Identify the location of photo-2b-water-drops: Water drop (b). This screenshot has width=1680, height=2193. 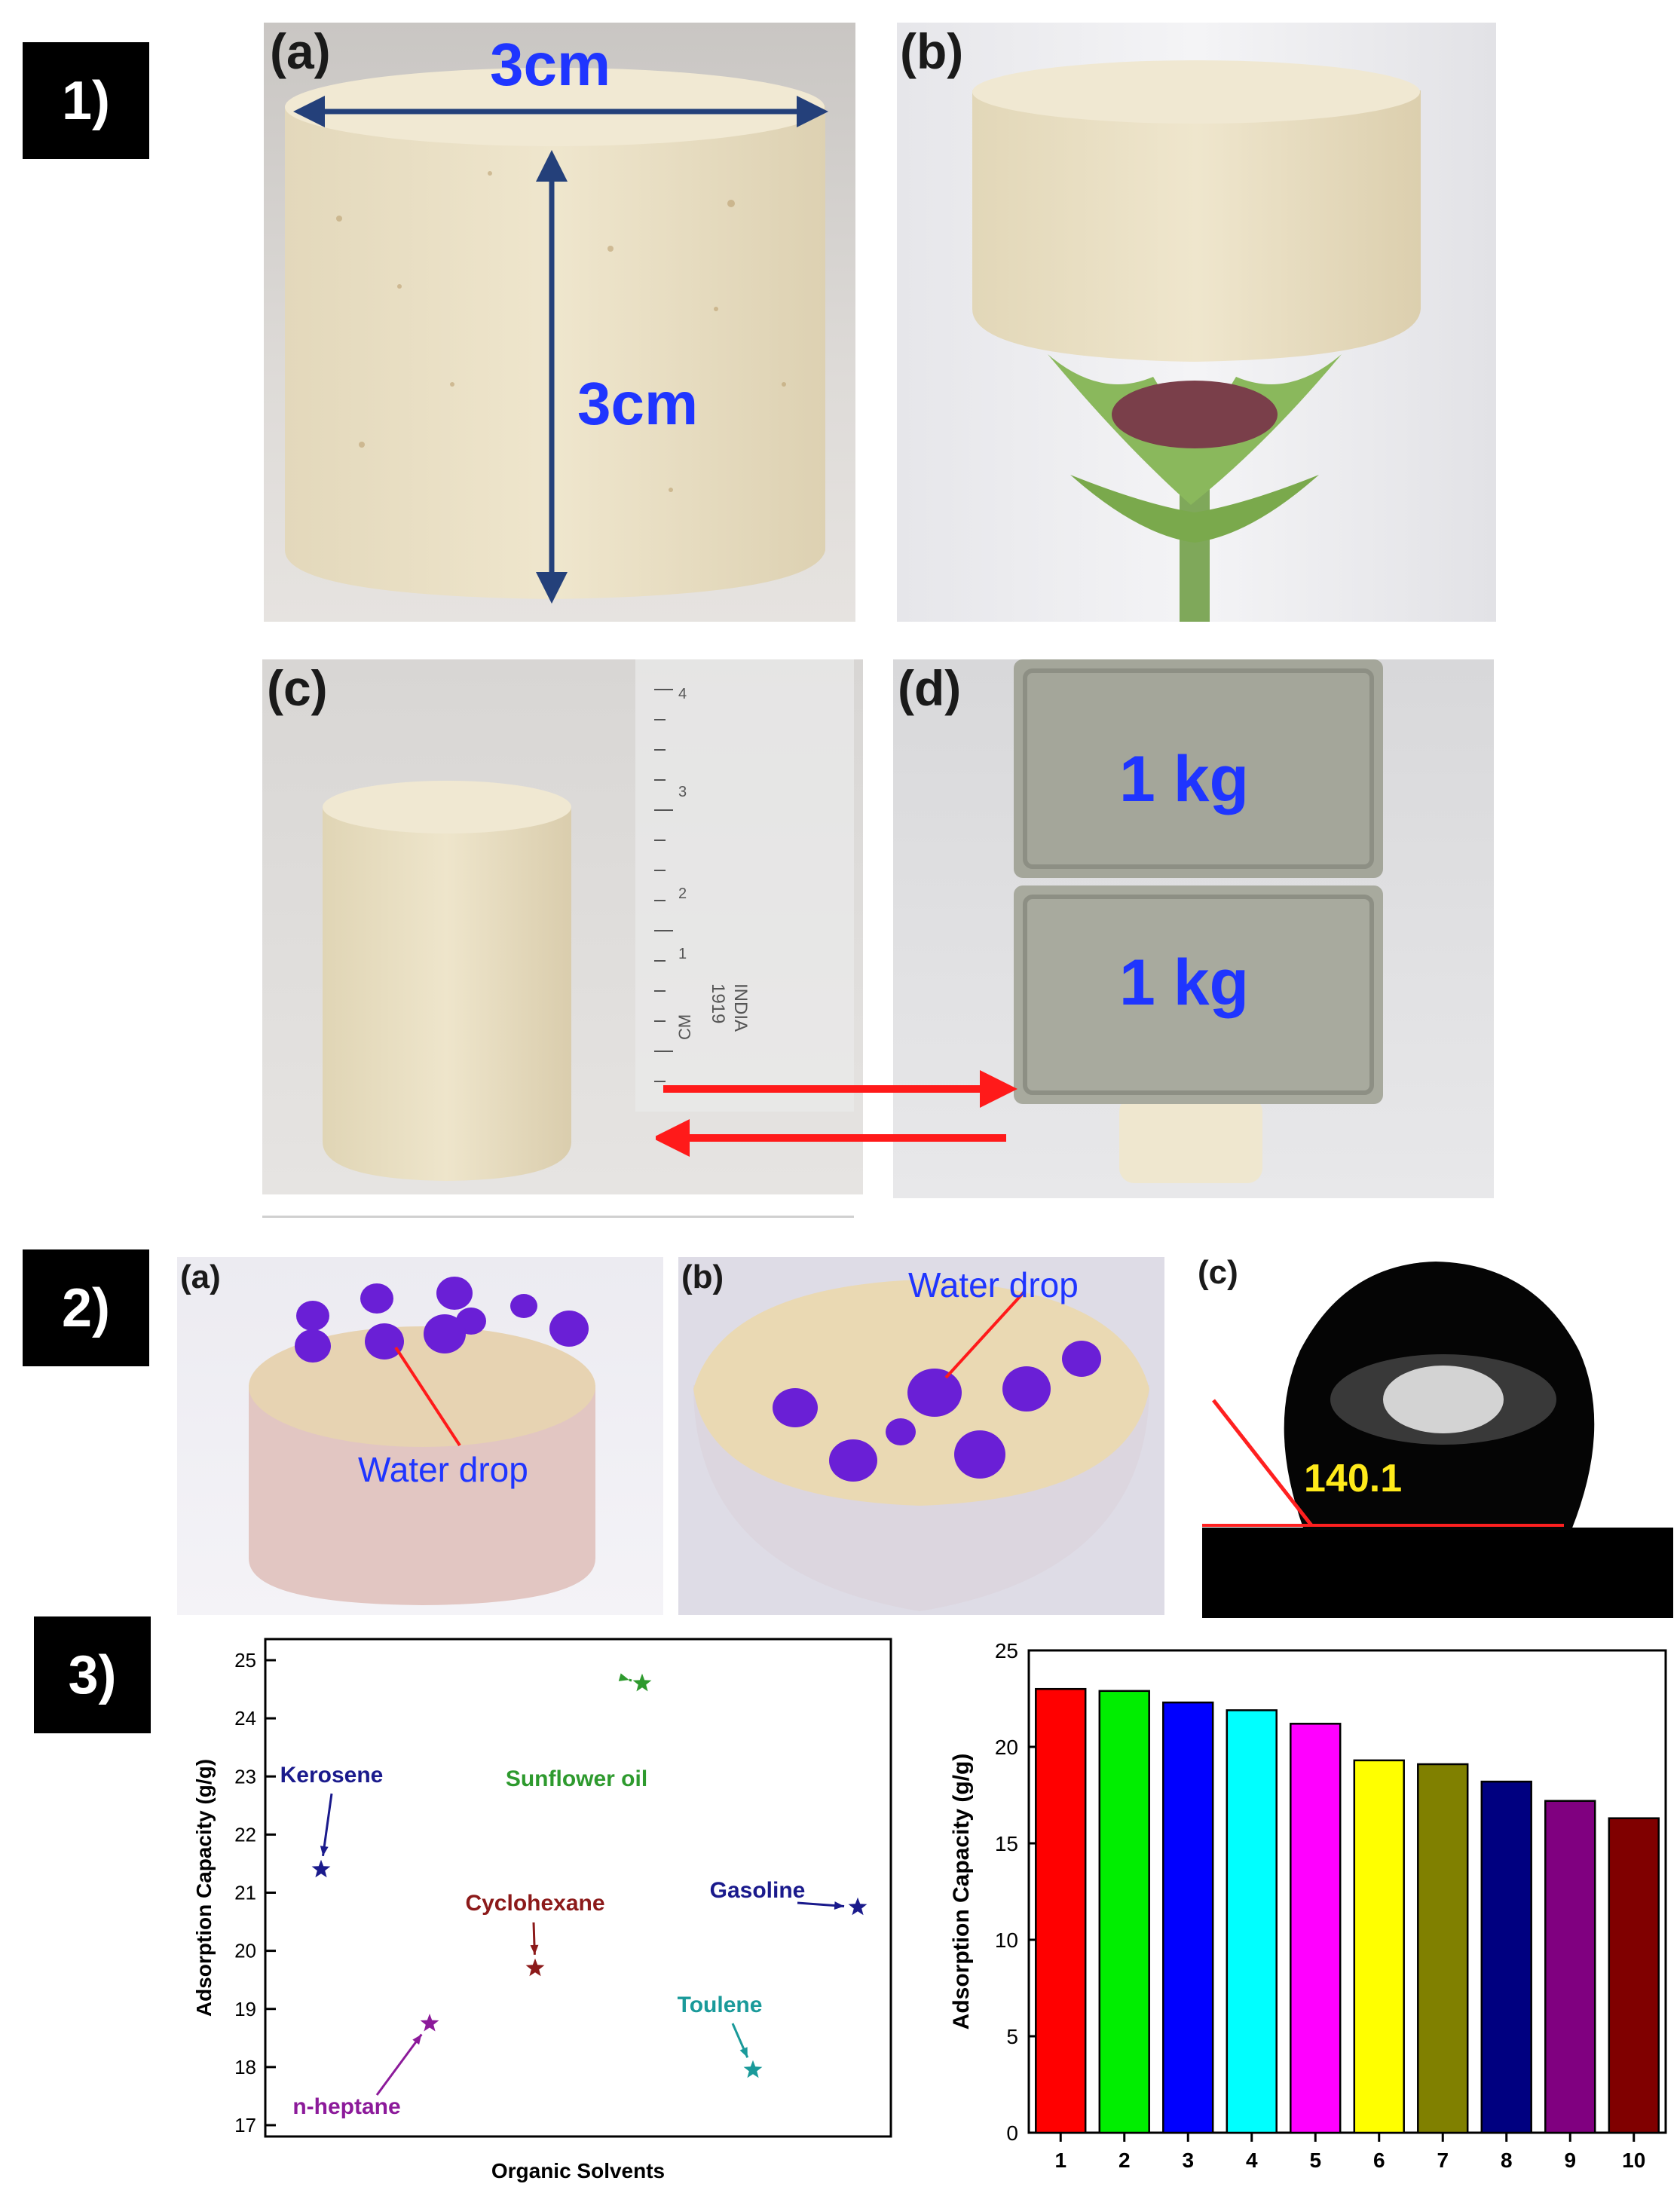
(921, 1436).